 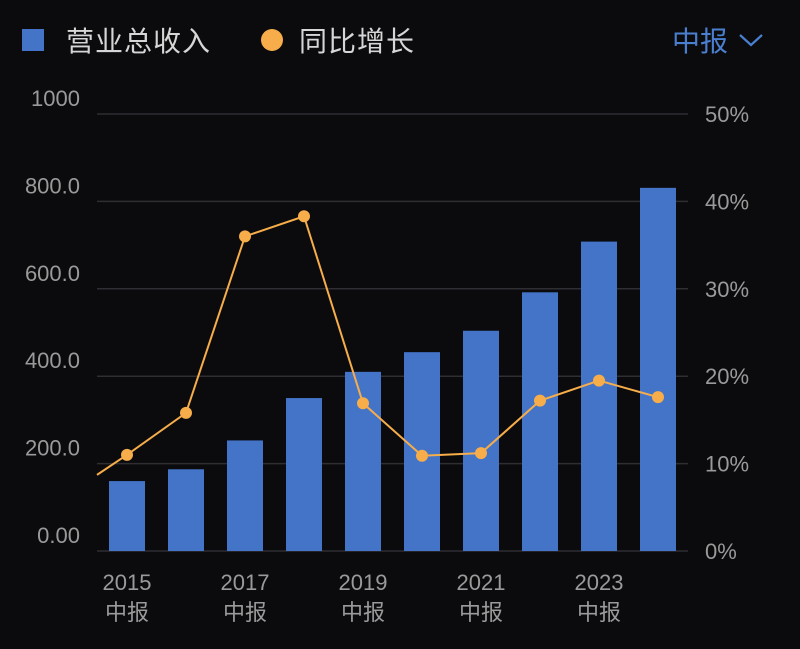 I want to click on right-tick-label: 0%, so click(x=721, y=551).